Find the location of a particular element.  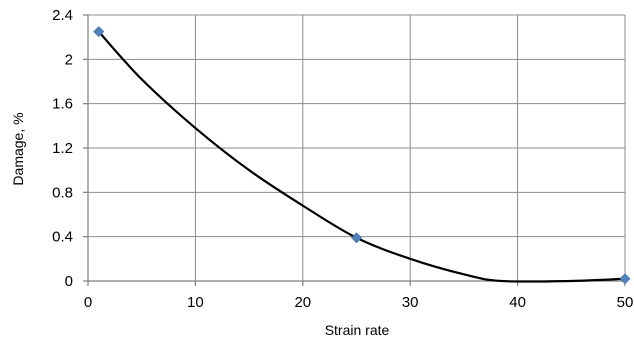

y-tick-label: 2 is located at coordinates (69, 59).